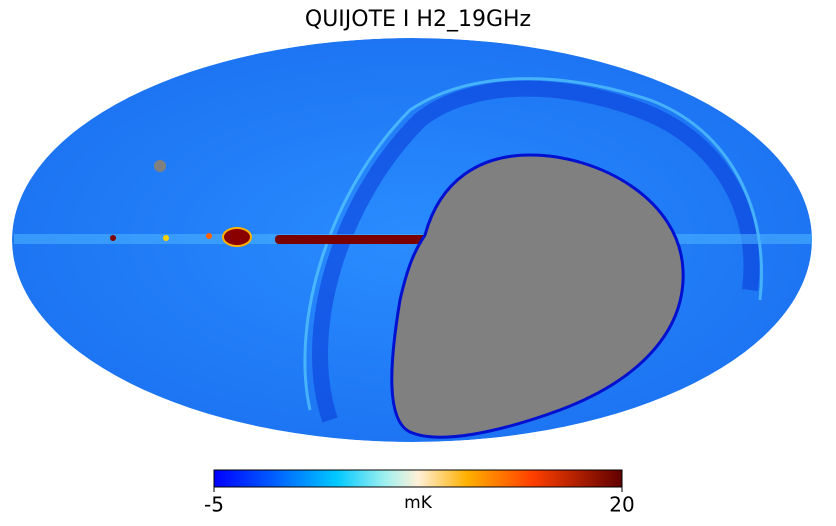  Describe the element at coordinates (214, 505) in the screenshot. I see `colorbar-min-label: -5` at that location.